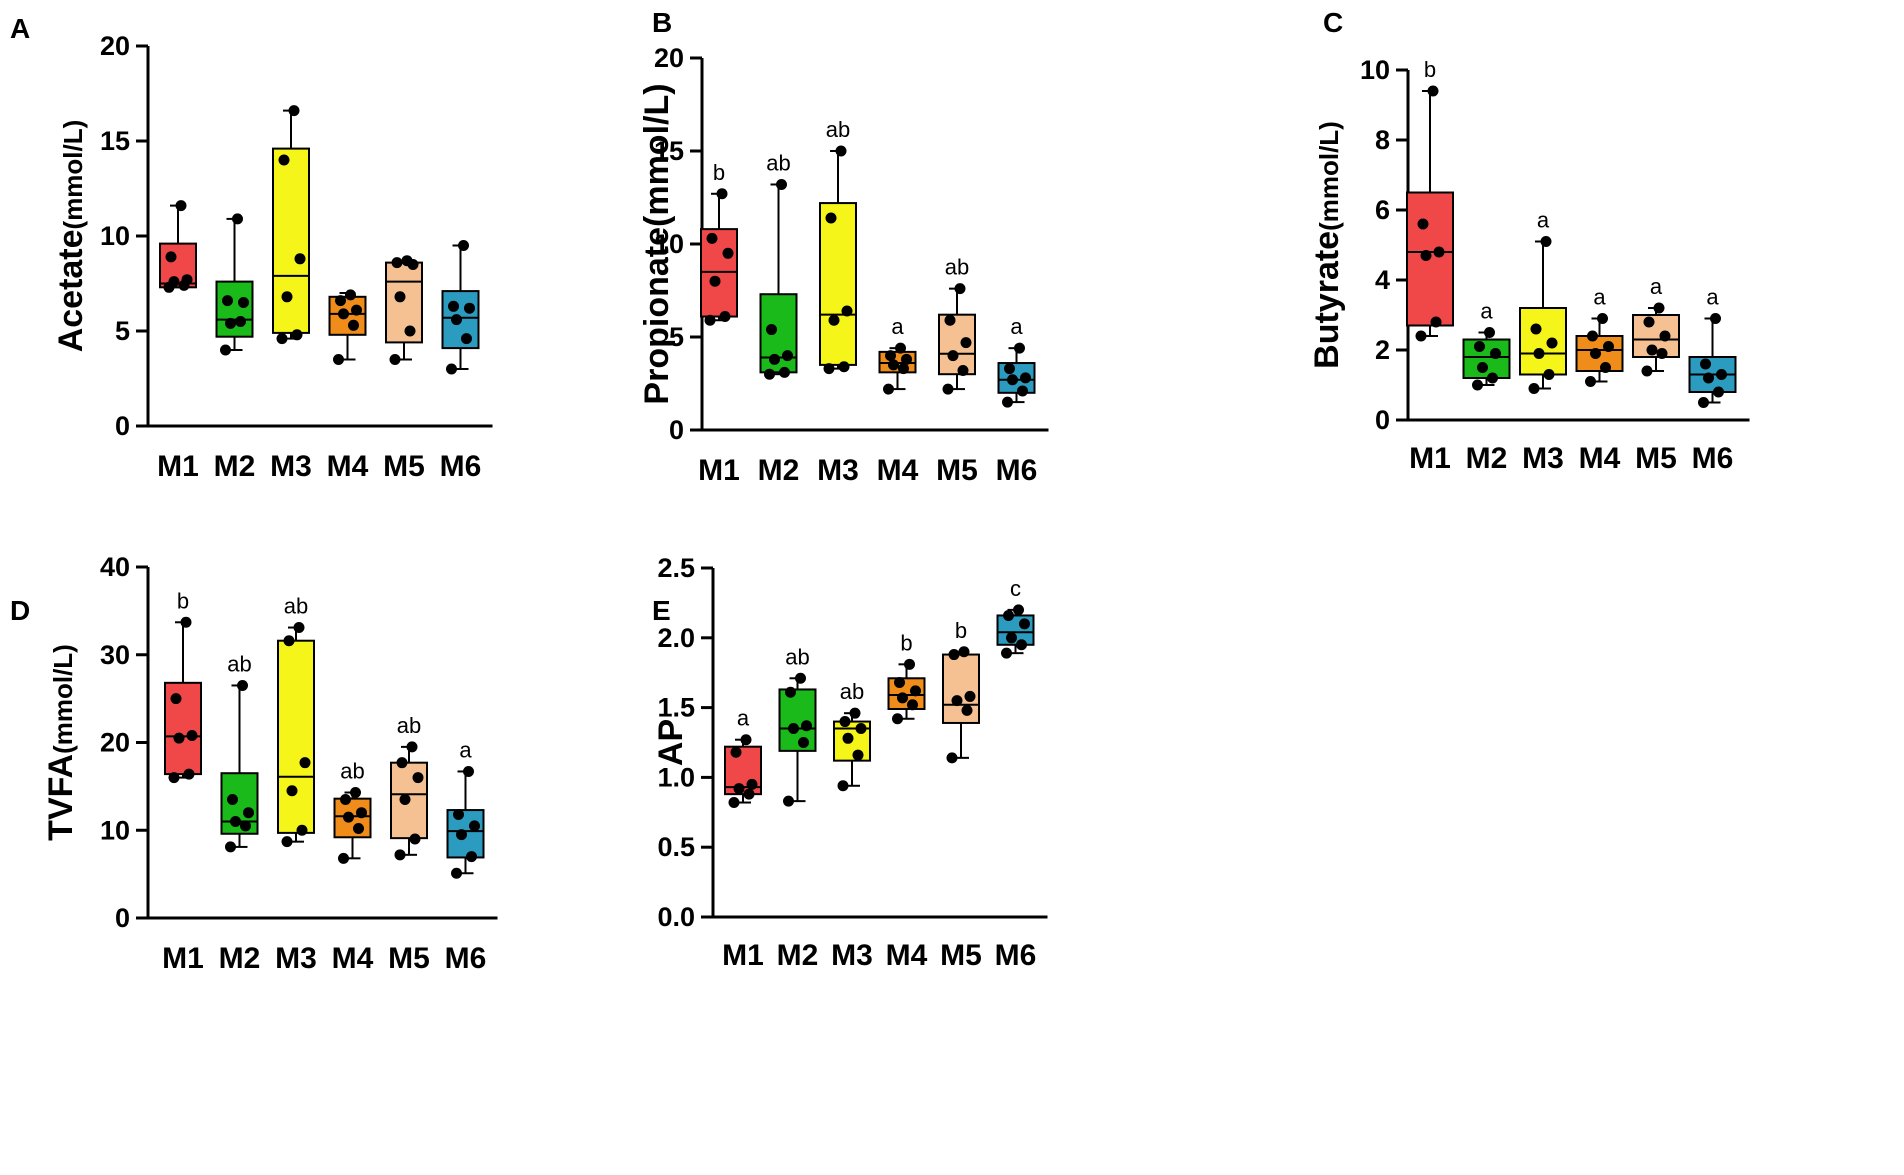  Describe the element at coordinates (73, 175) in the screenshot. I see `y-axis-title-unit: (mmol/L)` at that location.